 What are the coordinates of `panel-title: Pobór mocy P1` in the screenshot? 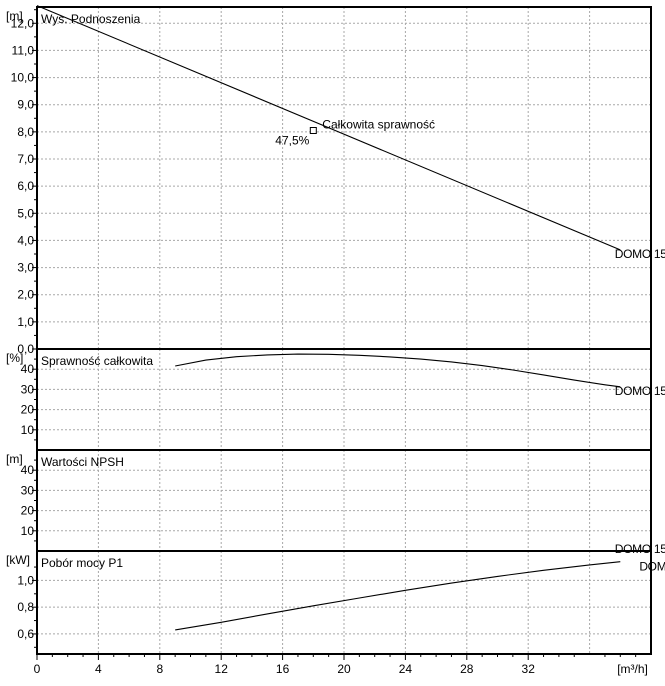 It's located at (82, 563).